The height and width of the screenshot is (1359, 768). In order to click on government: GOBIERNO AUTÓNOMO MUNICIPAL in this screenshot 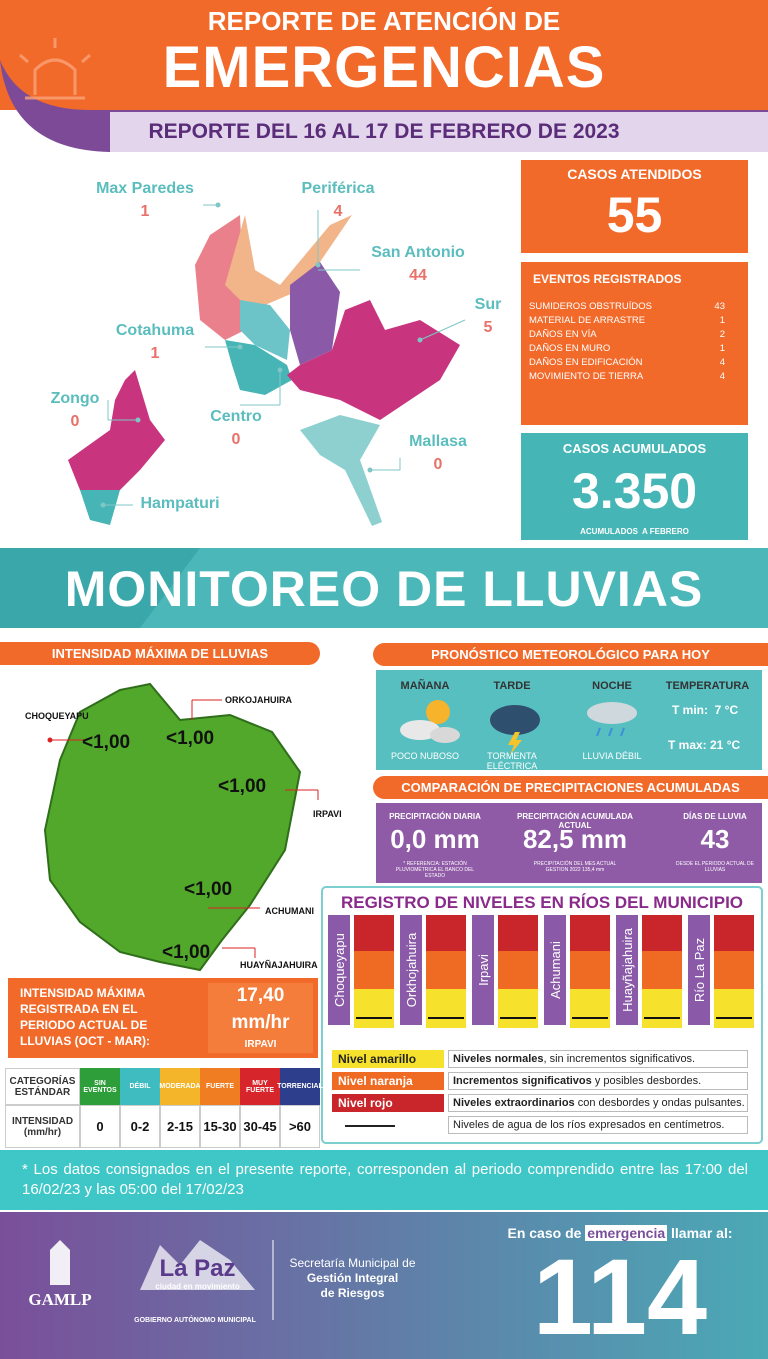, I will do `click(195, 1320)`.